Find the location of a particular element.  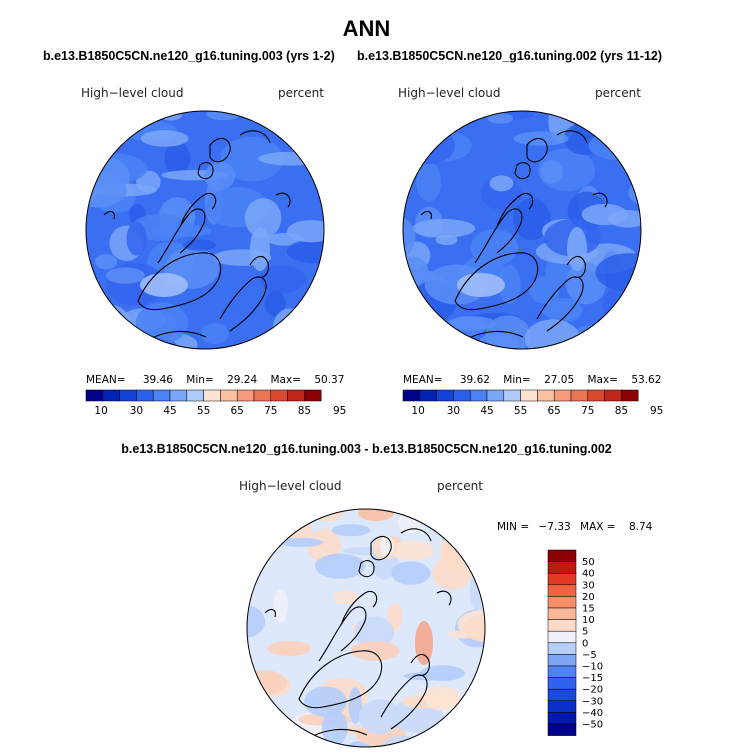

right-min-value: 27.05 is located at coordinates (559, 380).